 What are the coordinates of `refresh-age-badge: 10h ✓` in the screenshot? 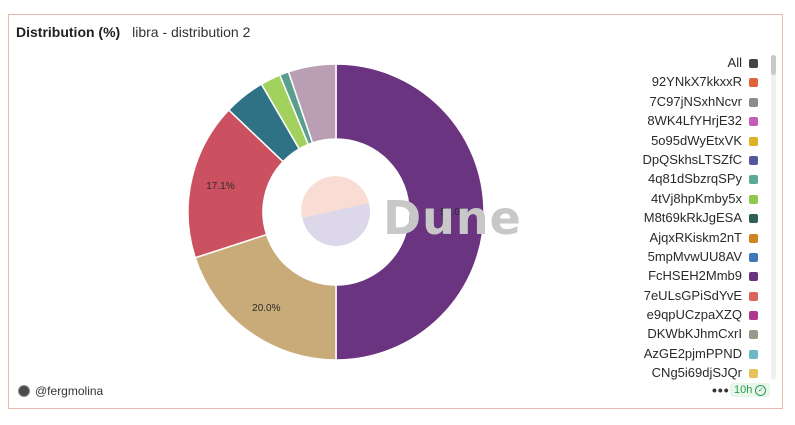 It's located at (750, 390).